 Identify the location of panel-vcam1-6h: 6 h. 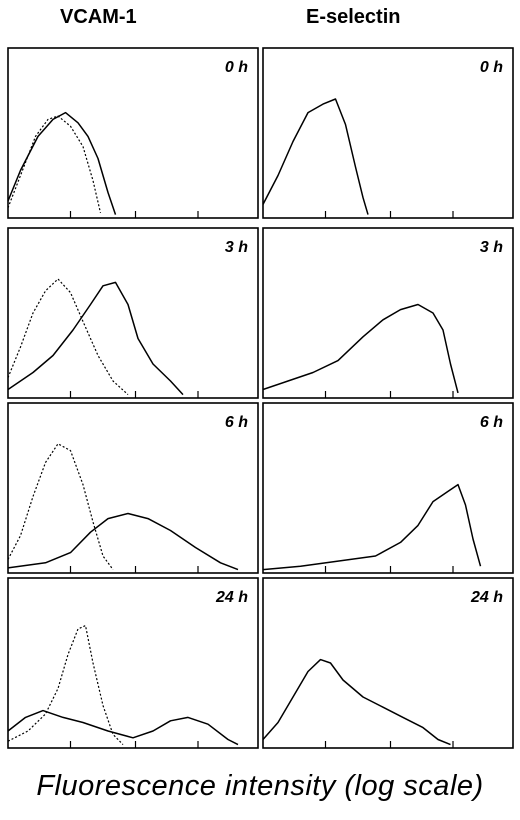
(133, 488).